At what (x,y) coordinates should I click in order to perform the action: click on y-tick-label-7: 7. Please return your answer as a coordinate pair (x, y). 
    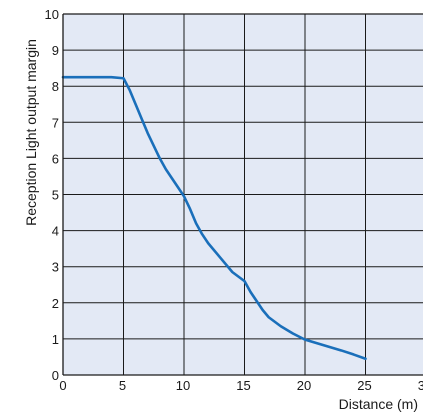
    Looking at the image, I should click on (55, 122).